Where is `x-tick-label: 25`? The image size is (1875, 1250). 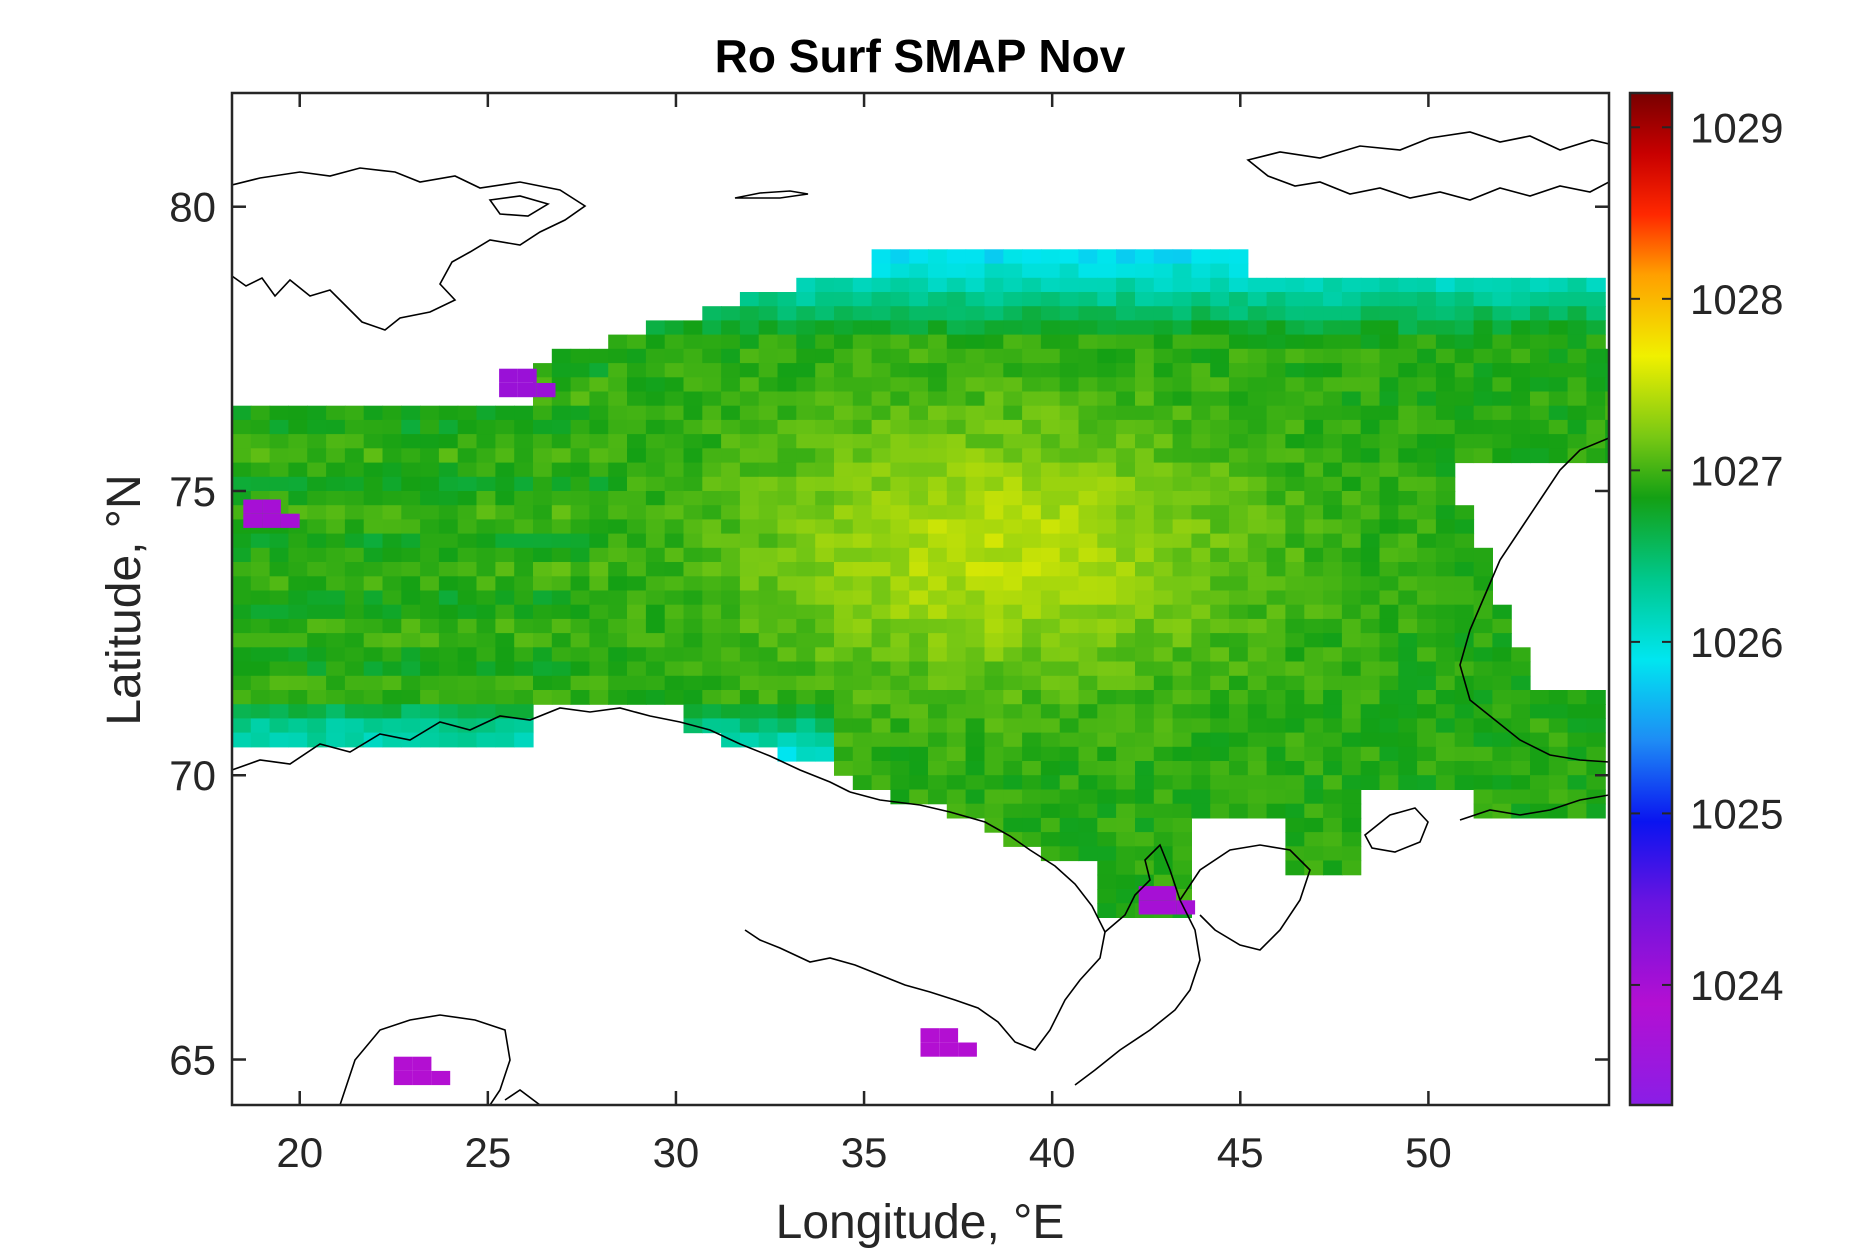
x-tick-label: 25 is located at coordinates (487, 1152).